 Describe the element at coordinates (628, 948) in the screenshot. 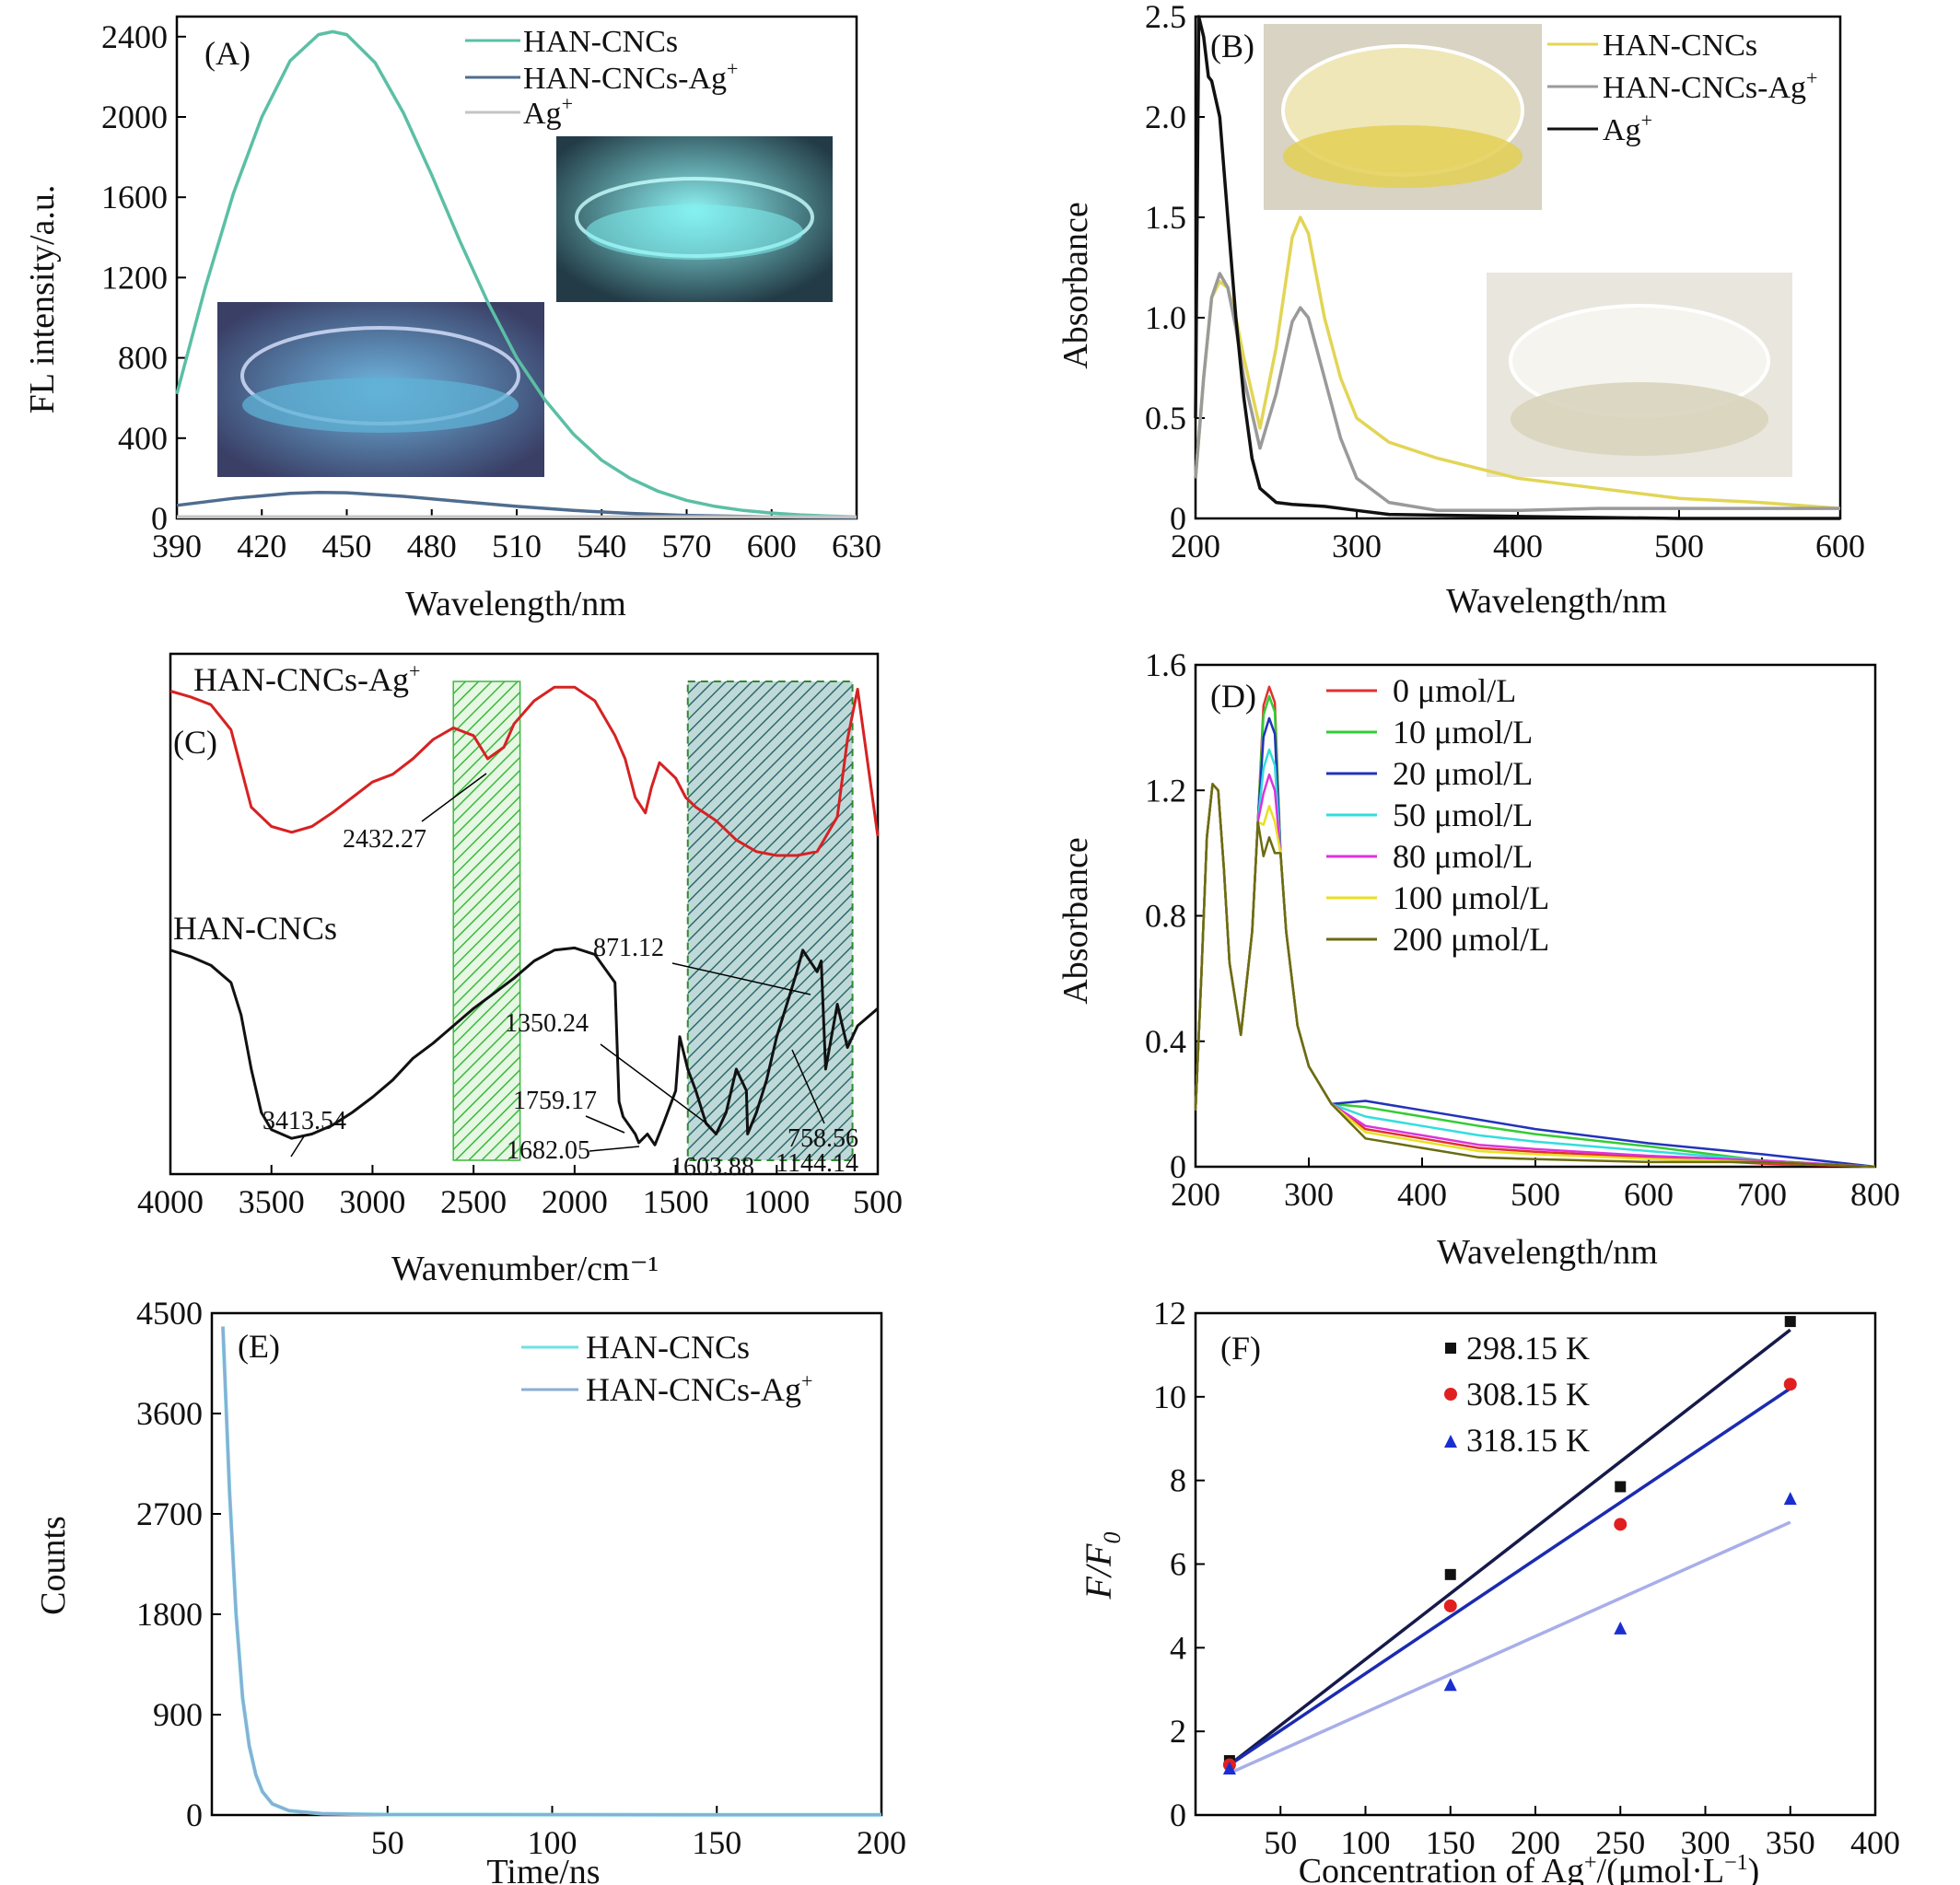

I see `annotation-871: 871.12` at that location.